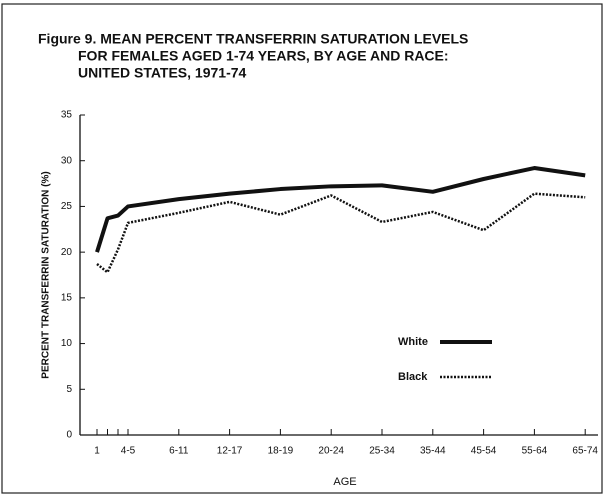 This screenshot has width=614, height=495. What do you see at coordinates (67, 297) in the screenshot?
I see `y-tick-label: 15` at bounding box center [67, 297].